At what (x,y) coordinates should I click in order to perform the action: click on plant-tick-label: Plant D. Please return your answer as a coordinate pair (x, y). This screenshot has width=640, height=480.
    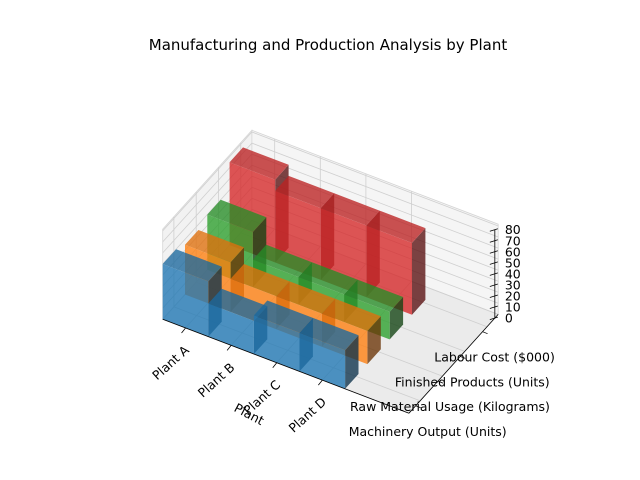
    Looking at the image, I should click on (308, 414).